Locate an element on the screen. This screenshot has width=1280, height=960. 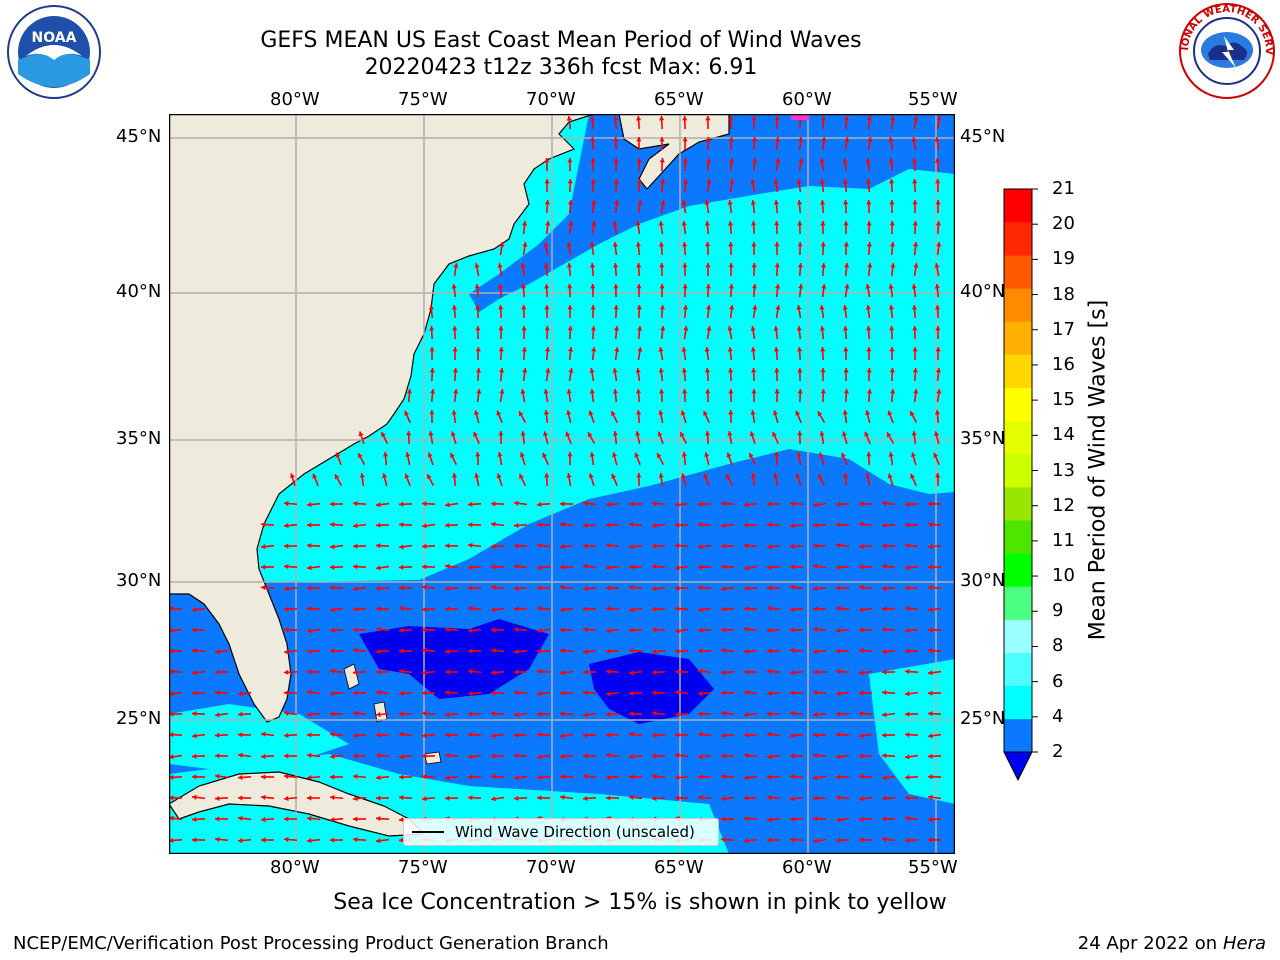
colorbar-tick-label: 2 is located at coordinates (1058, 751).